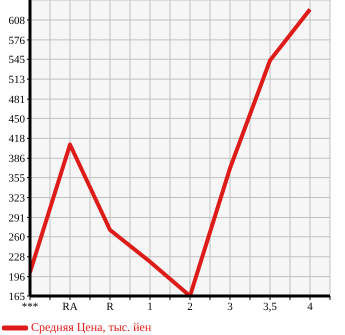 The width and height of the screenshot is (345, 335). Describe the element at coordinates (91, 327) in the screenshot. I see `legend-label: Средняя Цена, тыс. йен` at that location.